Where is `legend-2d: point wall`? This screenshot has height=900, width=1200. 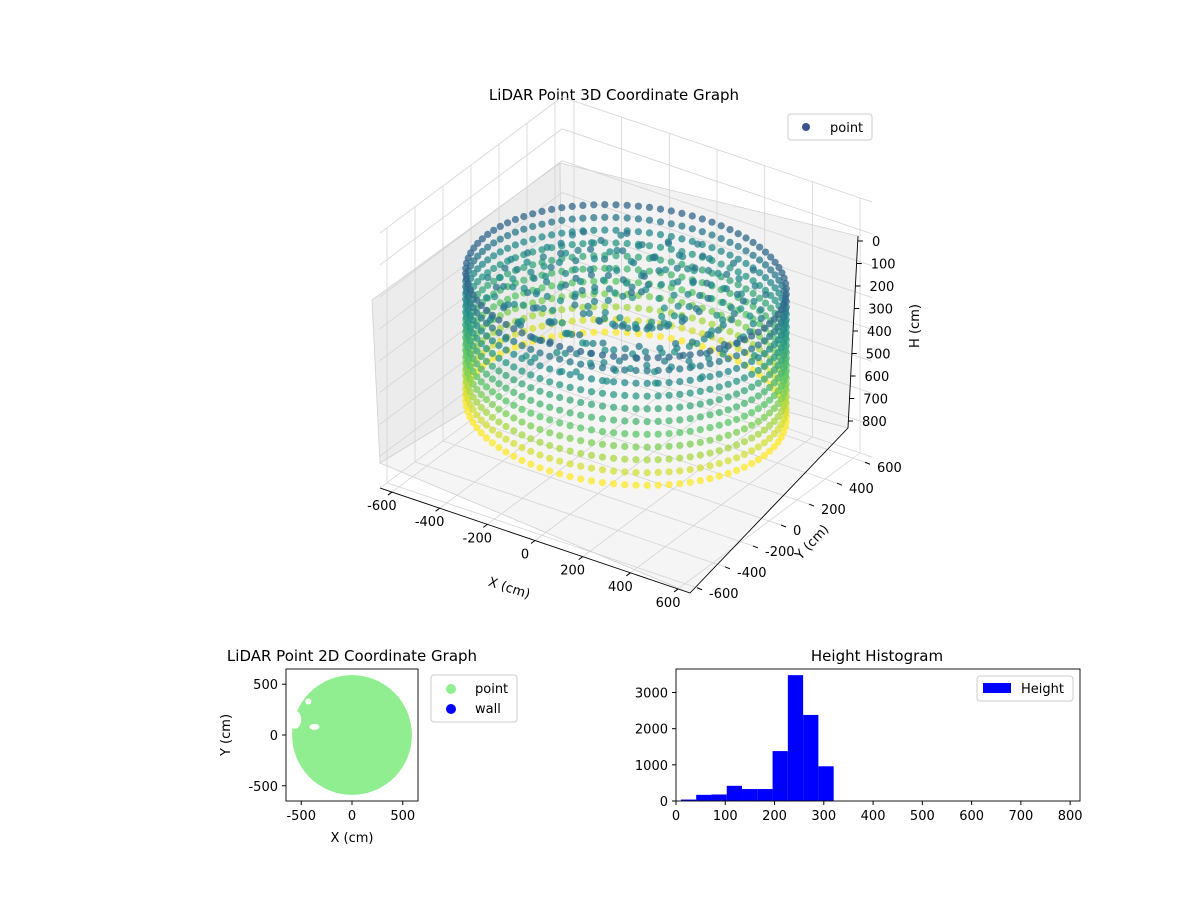 legend-2d: point wall is located at coordinates (474, 698).